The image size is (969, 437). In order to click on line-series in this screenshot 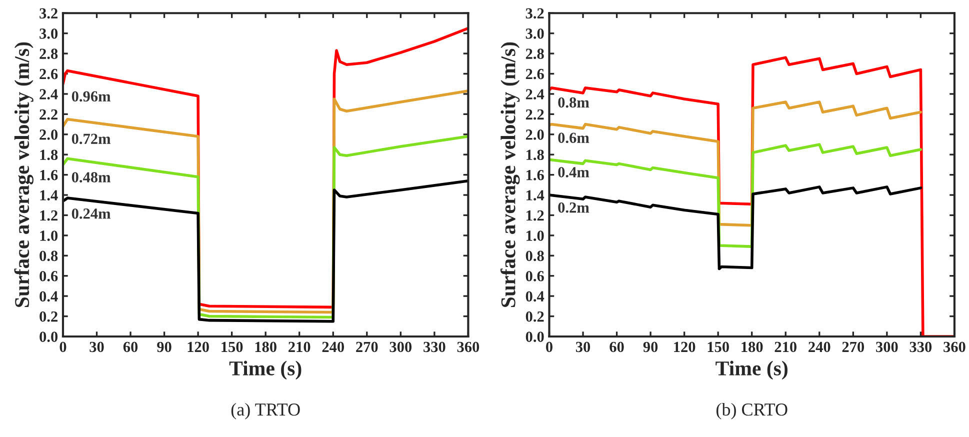, I will do `click(735, 228)`.